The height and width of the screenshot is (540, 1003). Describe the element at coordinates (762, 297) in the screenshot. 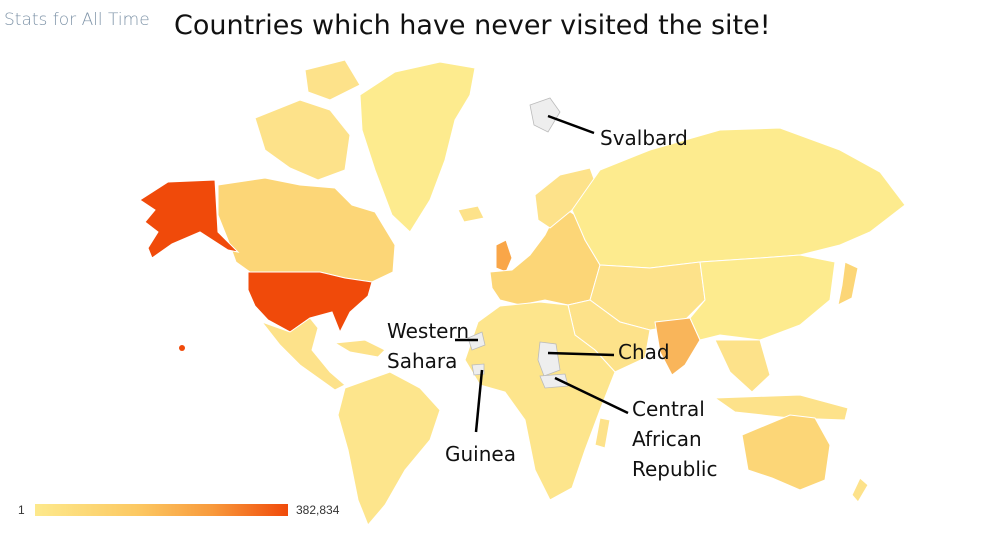

I see `region-china` at that location.